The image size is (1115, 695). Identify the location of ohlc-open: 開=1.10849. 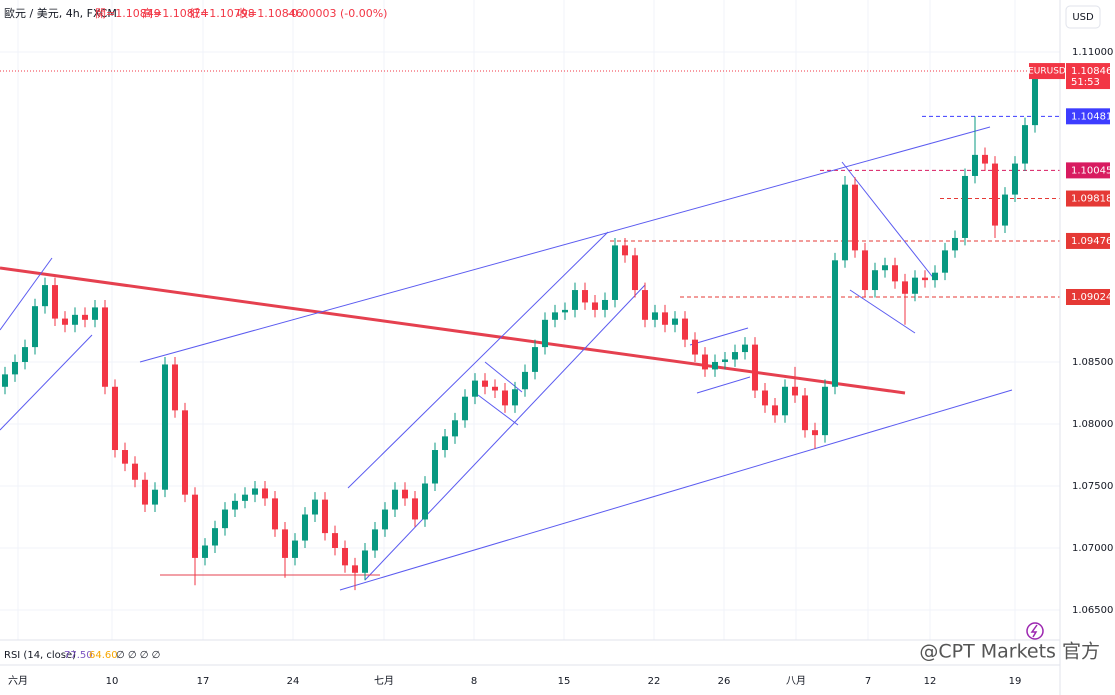
(128, 13).